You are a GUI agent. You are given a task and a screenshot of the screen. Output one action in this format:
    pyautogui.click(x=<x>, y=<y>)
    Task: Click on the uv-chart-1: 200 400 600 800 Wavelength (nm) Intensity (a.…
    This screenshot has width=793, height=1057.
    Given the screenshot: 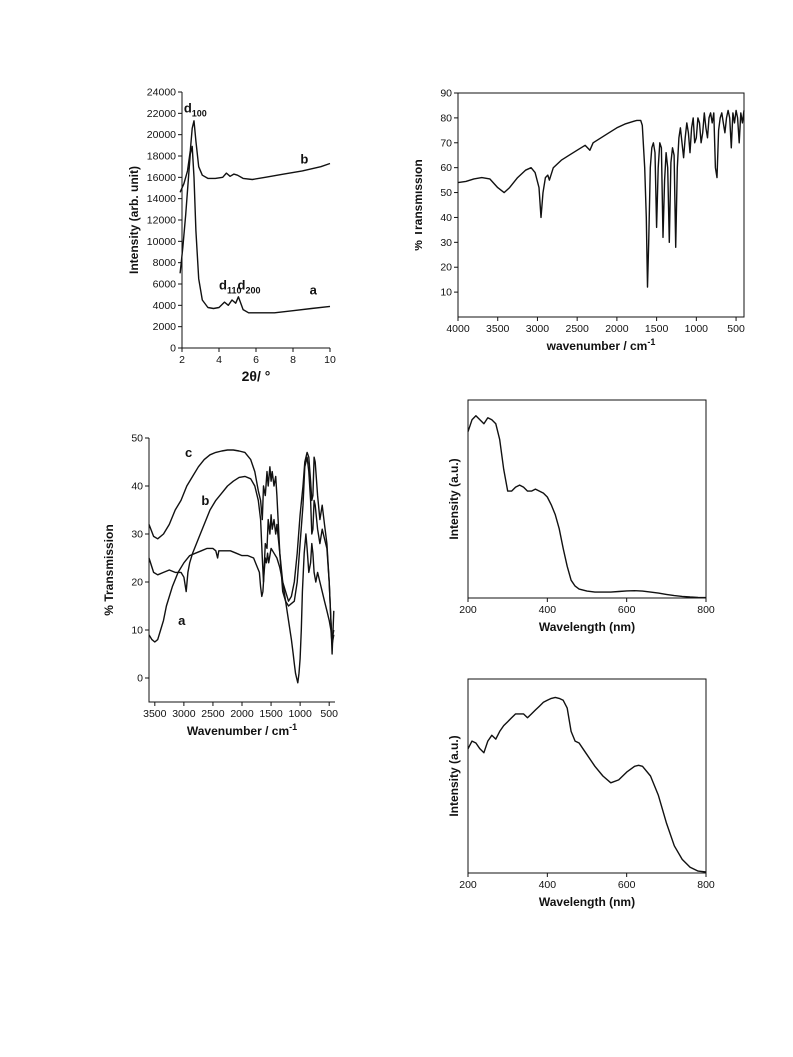 What is the action you would take?
    pyautogui.click(x=581, y=516)
    